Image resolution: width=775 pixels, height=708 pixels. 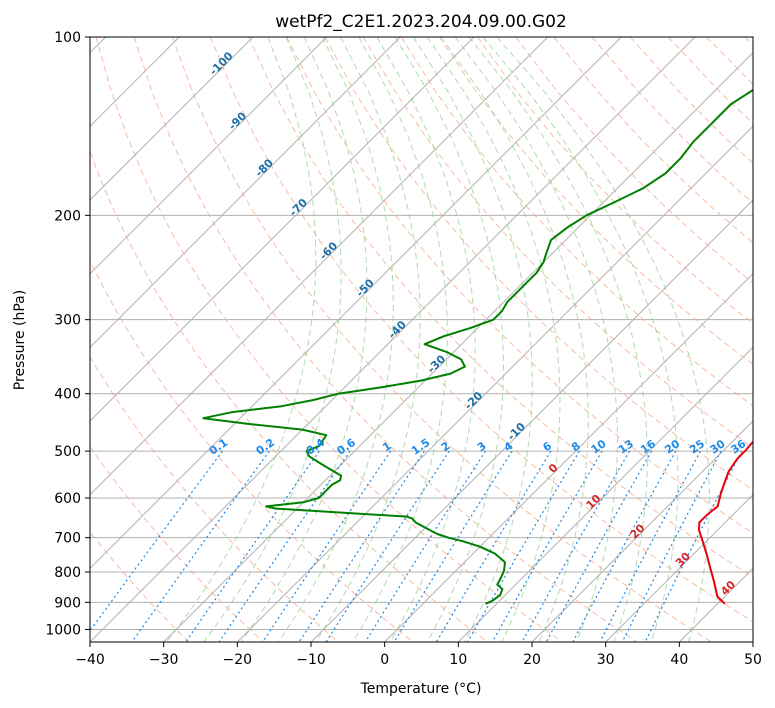 What do you see at coordinates (67, 539) in the screenshot?
I see `y-tick-label: 700` at bounding box center [67, 539].